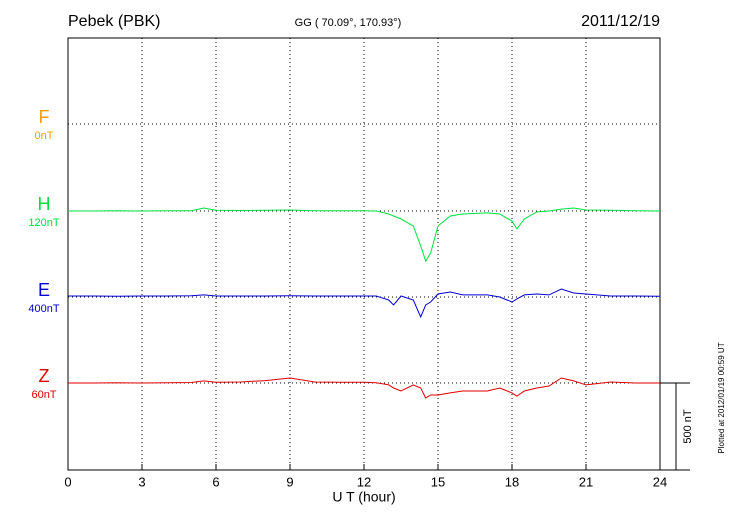 This screenshot has width=730, height=520. Describe the element at coordinates (114, 21) in the screenshot. I see `chart-title: Pebek (PBK)` at that location.